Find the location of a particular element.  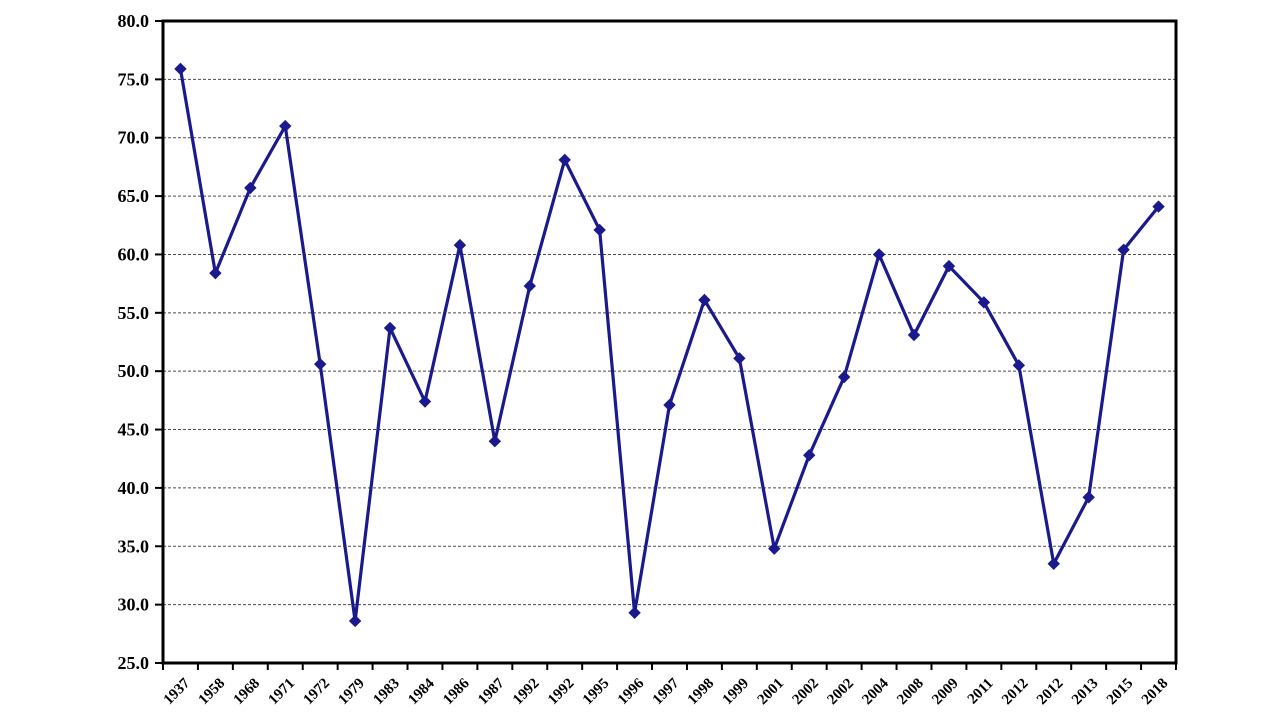

y-tick-label: 65.0 is located at coordinates (134, 196).